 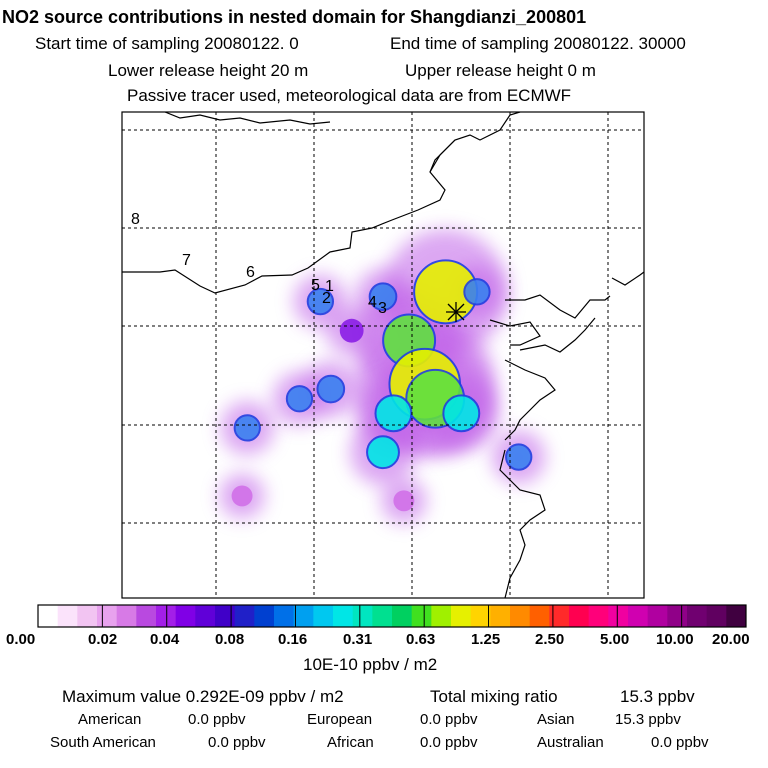 What do you see at coordinates (103, 742) in the screenshot?
I see `south-american-label: South American` at bounding box center [103, 742].